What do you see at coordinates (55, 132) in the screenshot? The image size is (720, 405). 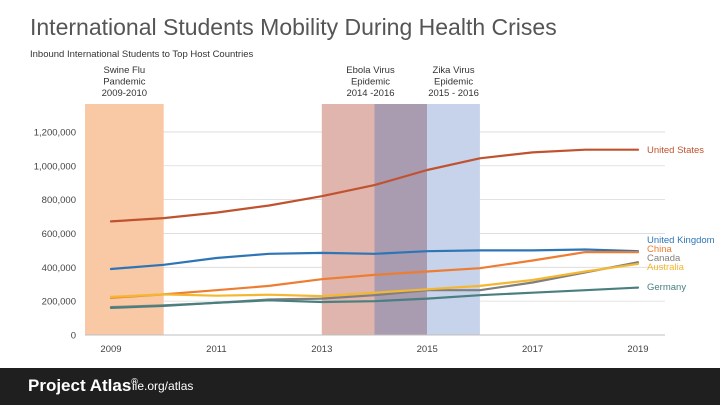 I see `y-tick-label: 1,200,000` at bounding box center [55, 132].